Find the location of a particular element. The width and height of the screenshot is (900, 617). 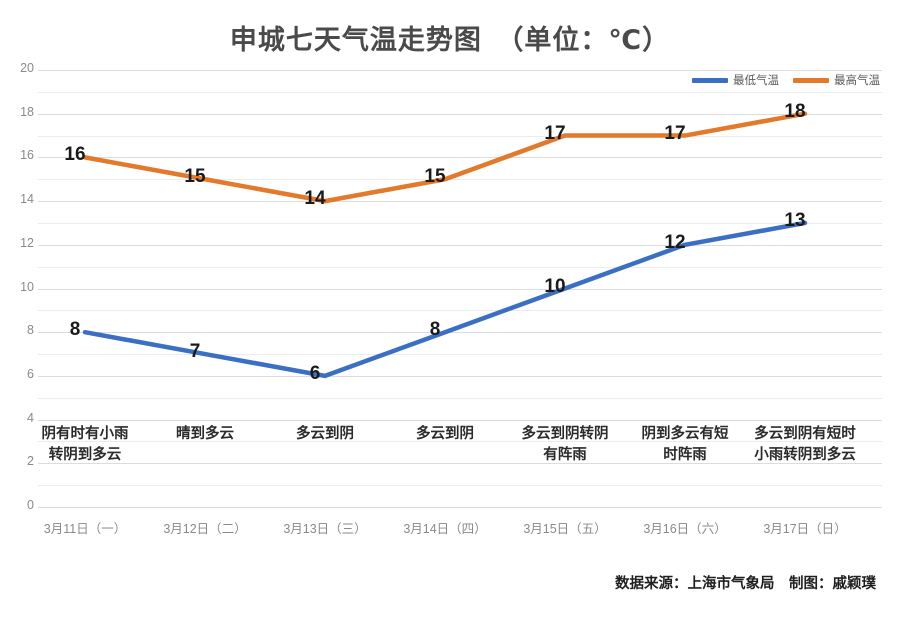

x-axis-tick-label: 3月15日（五） is located at coordinates (565, 529).